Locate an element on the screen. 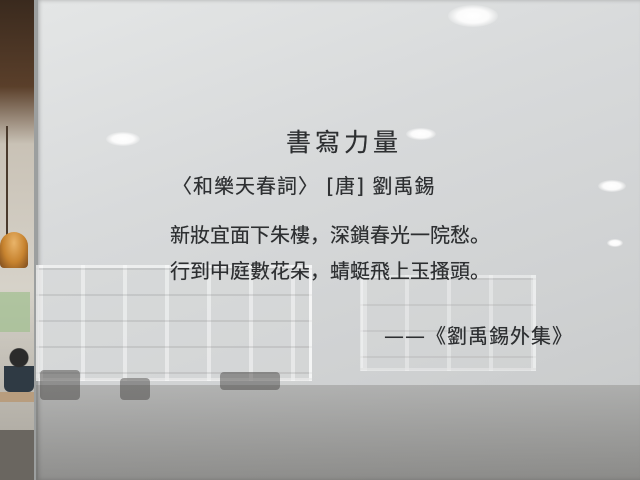 This screenshot has height=480, width=640. poem-verse: 新妝宜面下朱樓，深鎖春光一院愁。 is located at coordinates (330, 235).